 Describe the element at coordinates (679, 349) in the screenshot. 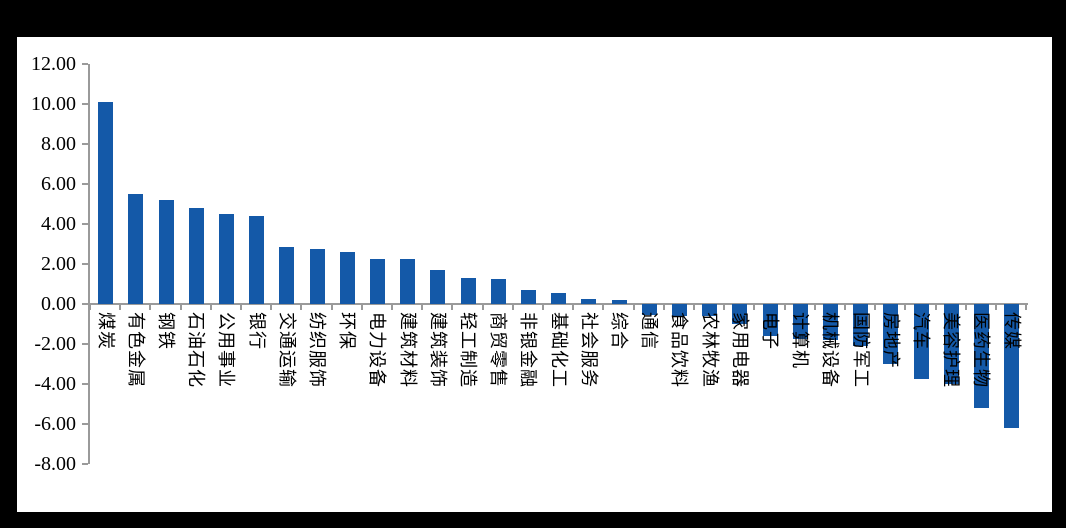

I see `category-label: 食品饮料` at that location.